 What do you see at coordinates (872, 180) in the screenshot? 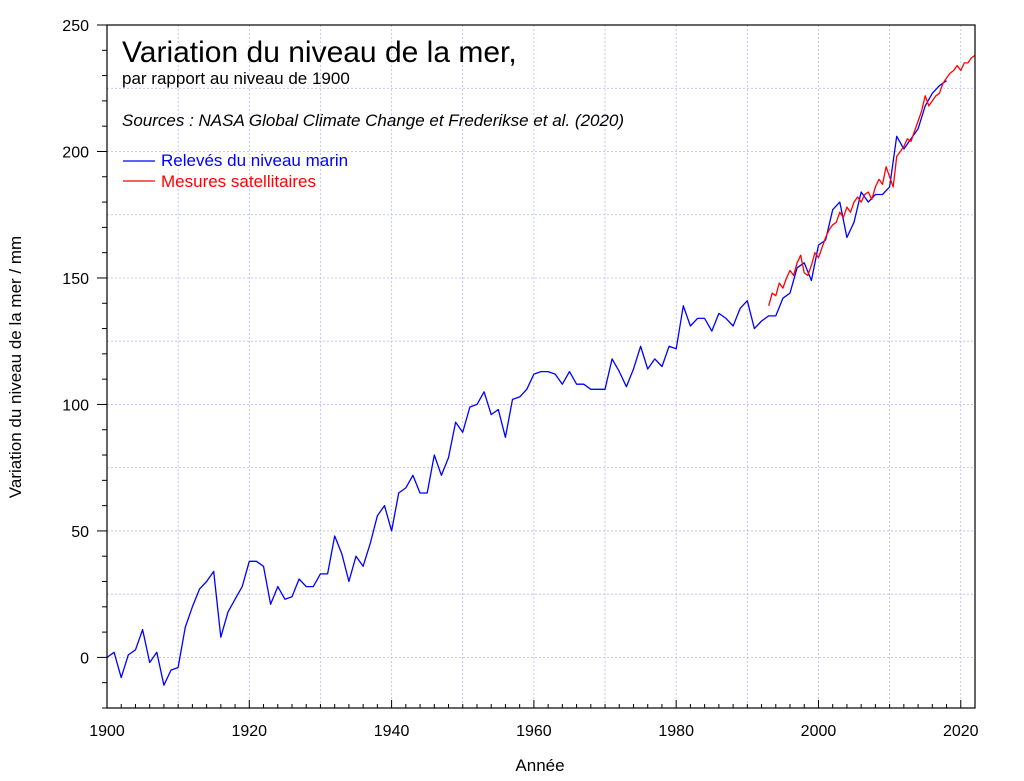
I see `series-line-satellite` at bounding box center [872, 180].